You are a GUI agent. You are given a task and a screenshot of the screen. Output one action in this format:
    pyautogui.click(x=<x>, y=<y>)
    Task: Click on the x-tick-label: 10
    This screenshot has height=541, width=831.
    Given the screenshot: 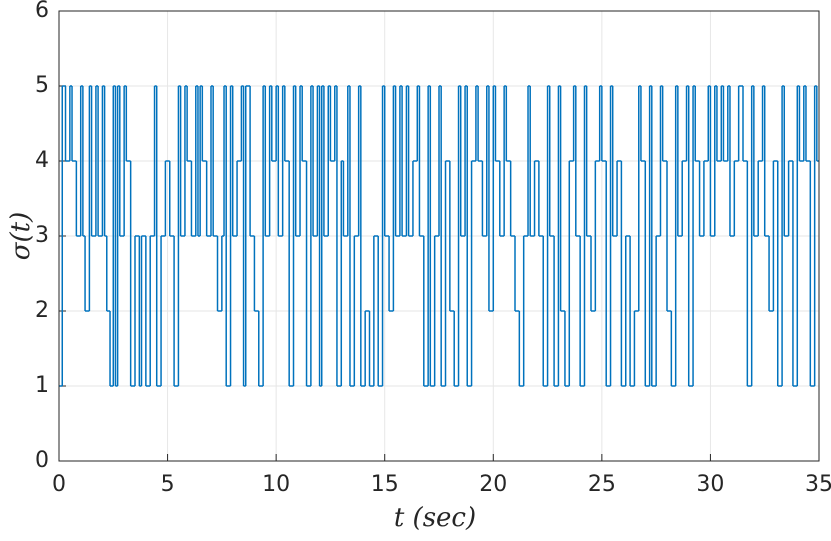 What is the action you would take?
    pyautogui.click(x=276, y=484)
    